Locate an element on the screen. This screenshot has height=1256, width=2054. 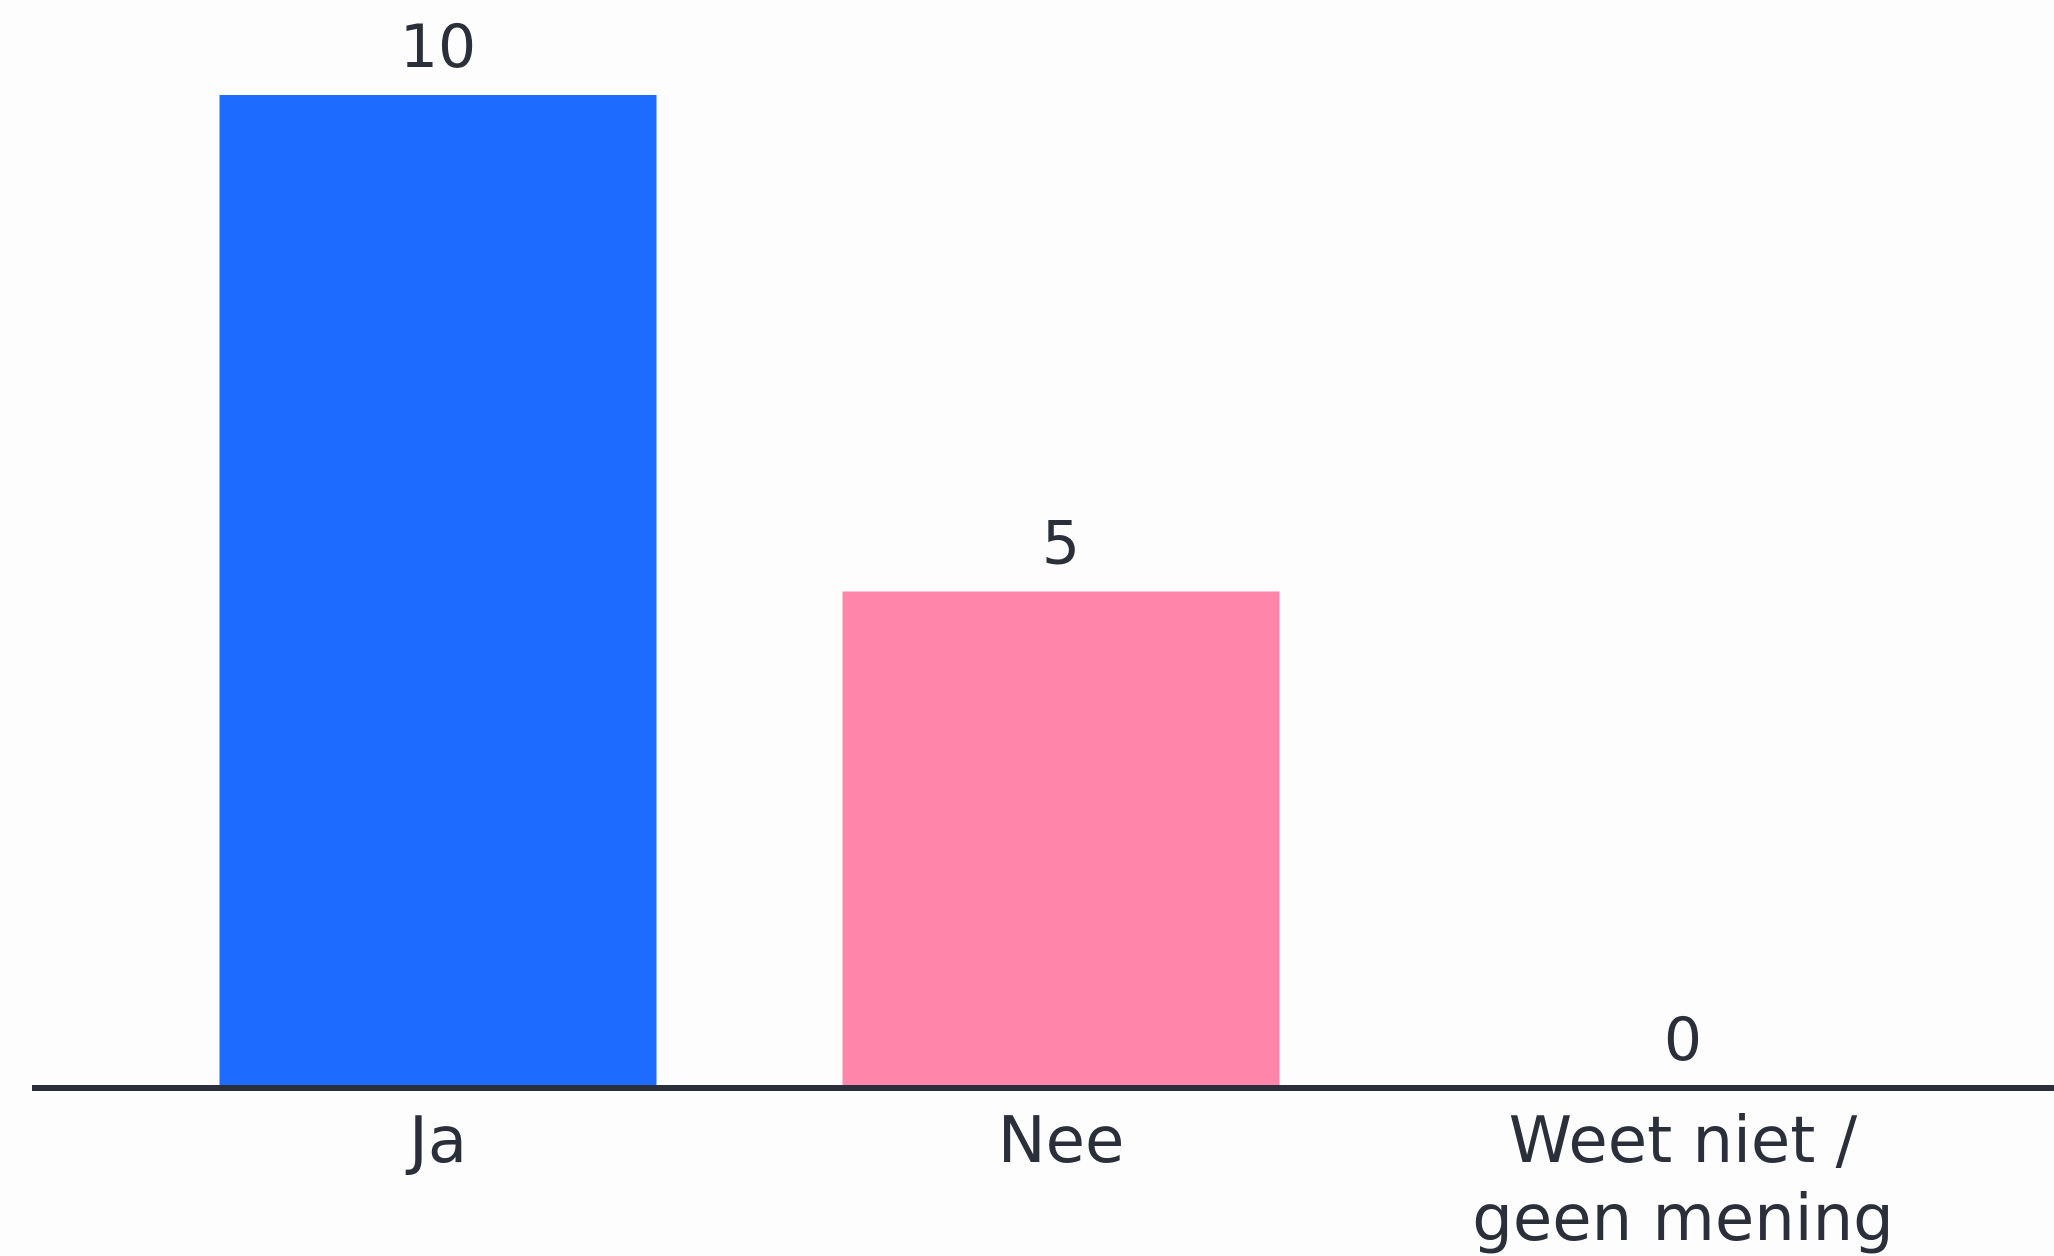
x-tick-label-line: Ja is located at coordinates (436, 1141).